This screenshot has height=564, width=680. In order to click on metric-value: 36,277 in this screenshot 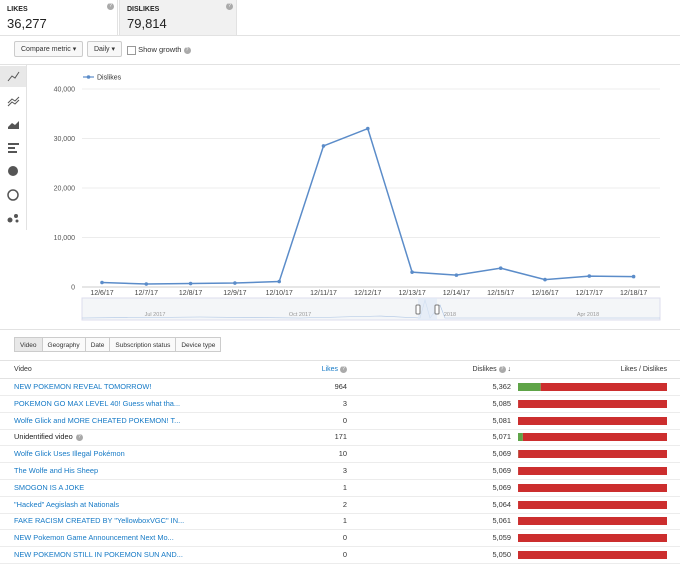, I will do `click(62, 23)`.